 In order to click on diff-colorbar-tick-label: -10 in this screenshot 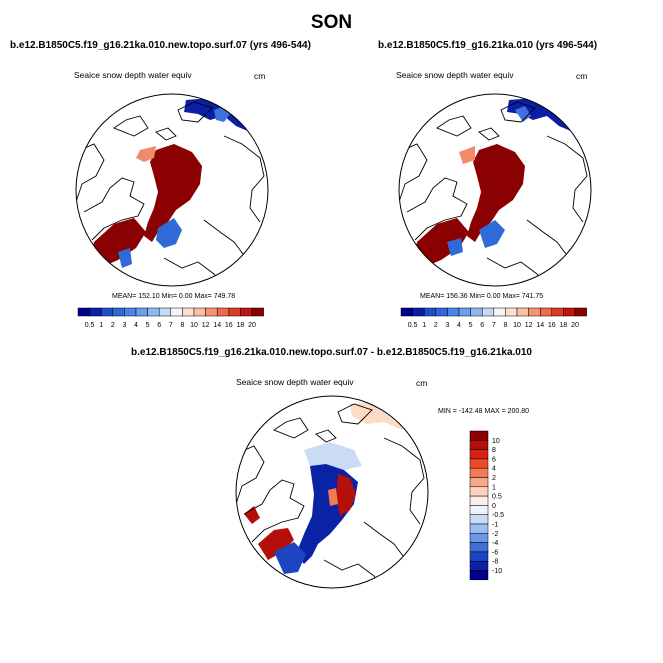, I will do `click(497, 571)`.